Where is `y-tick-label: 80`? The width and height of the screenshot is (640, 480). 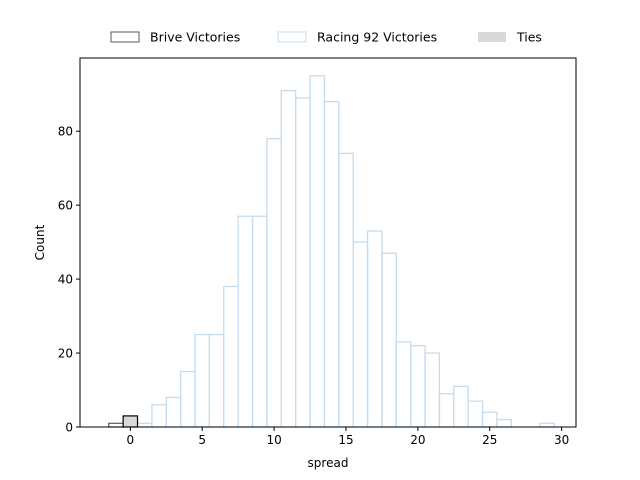 y-tick-label: 80 is located at coordinates (65, 132).